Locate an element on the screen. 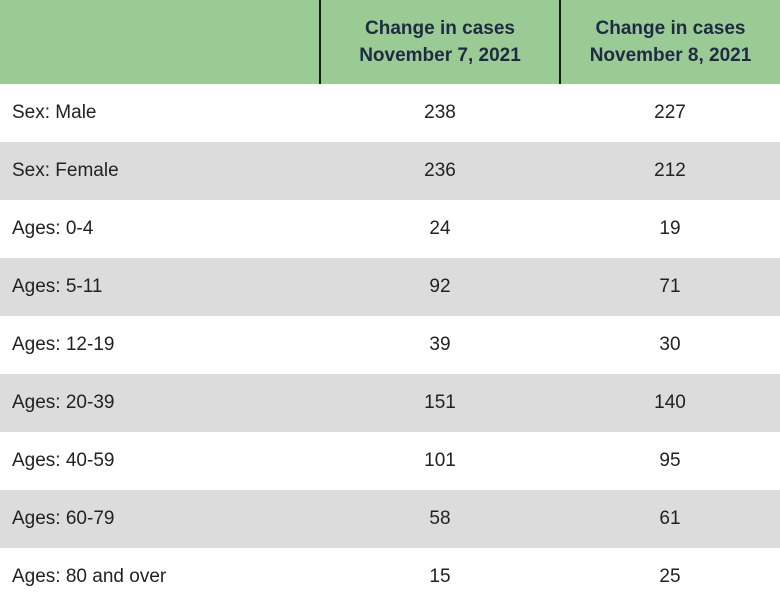  row-nov8-value: 25 is located at coordinates (670, 577).